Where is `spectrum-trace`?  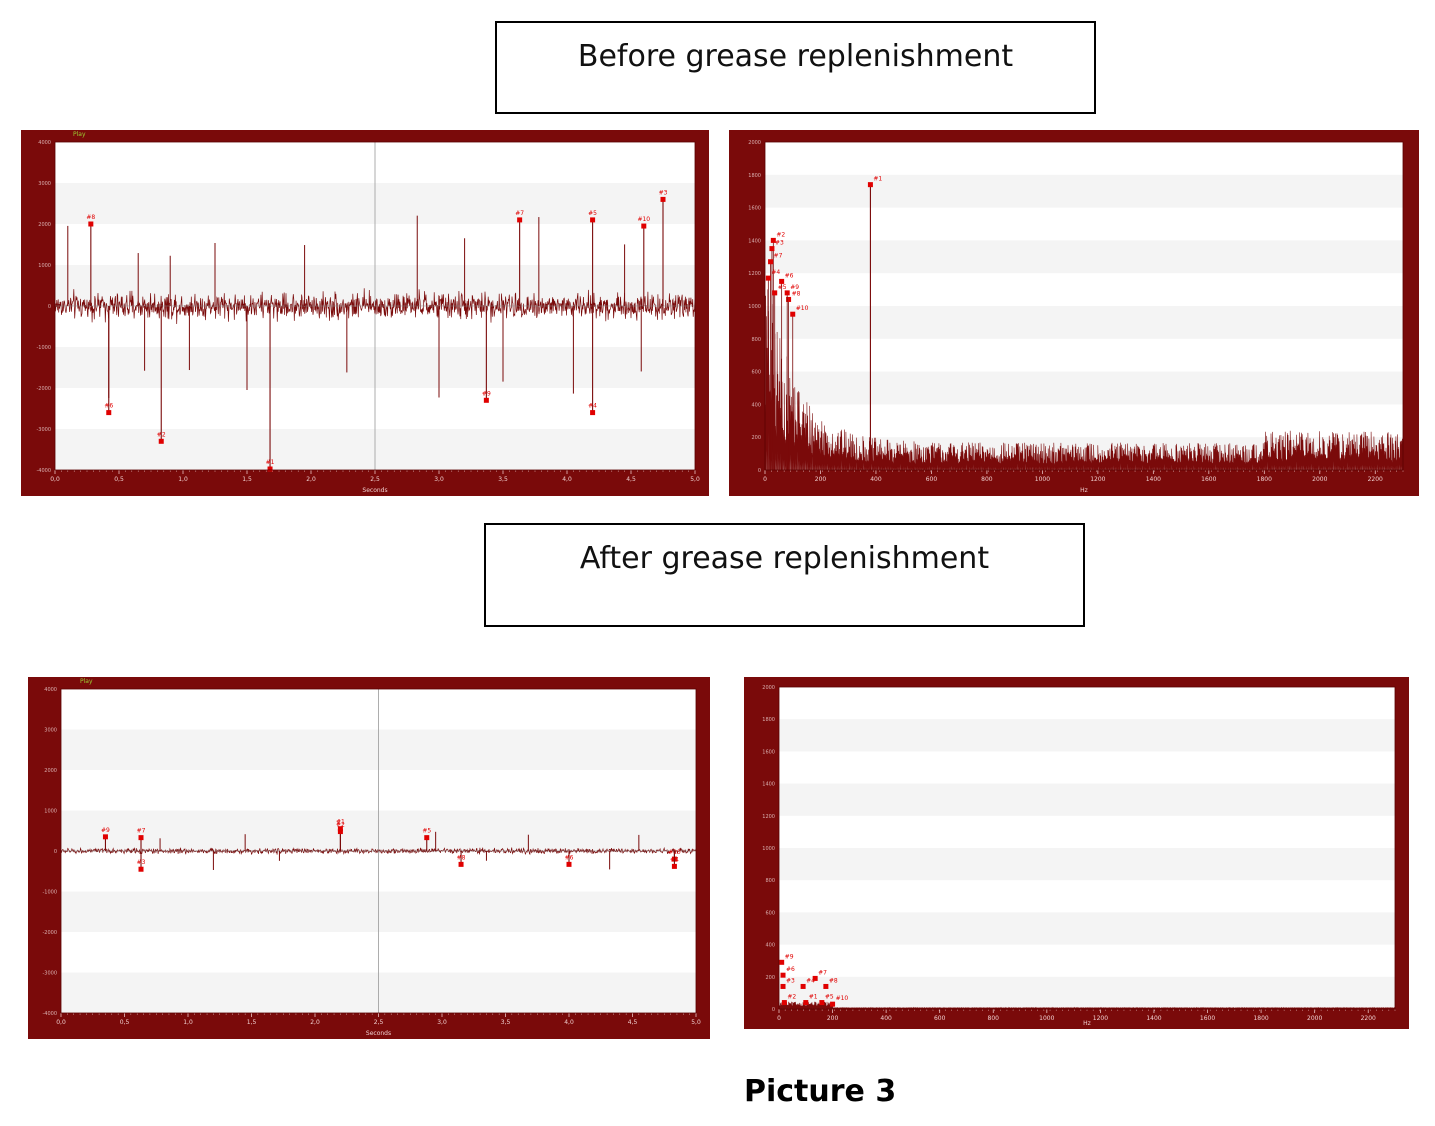
spectrum-trace is located at coordinates (1084, 380).